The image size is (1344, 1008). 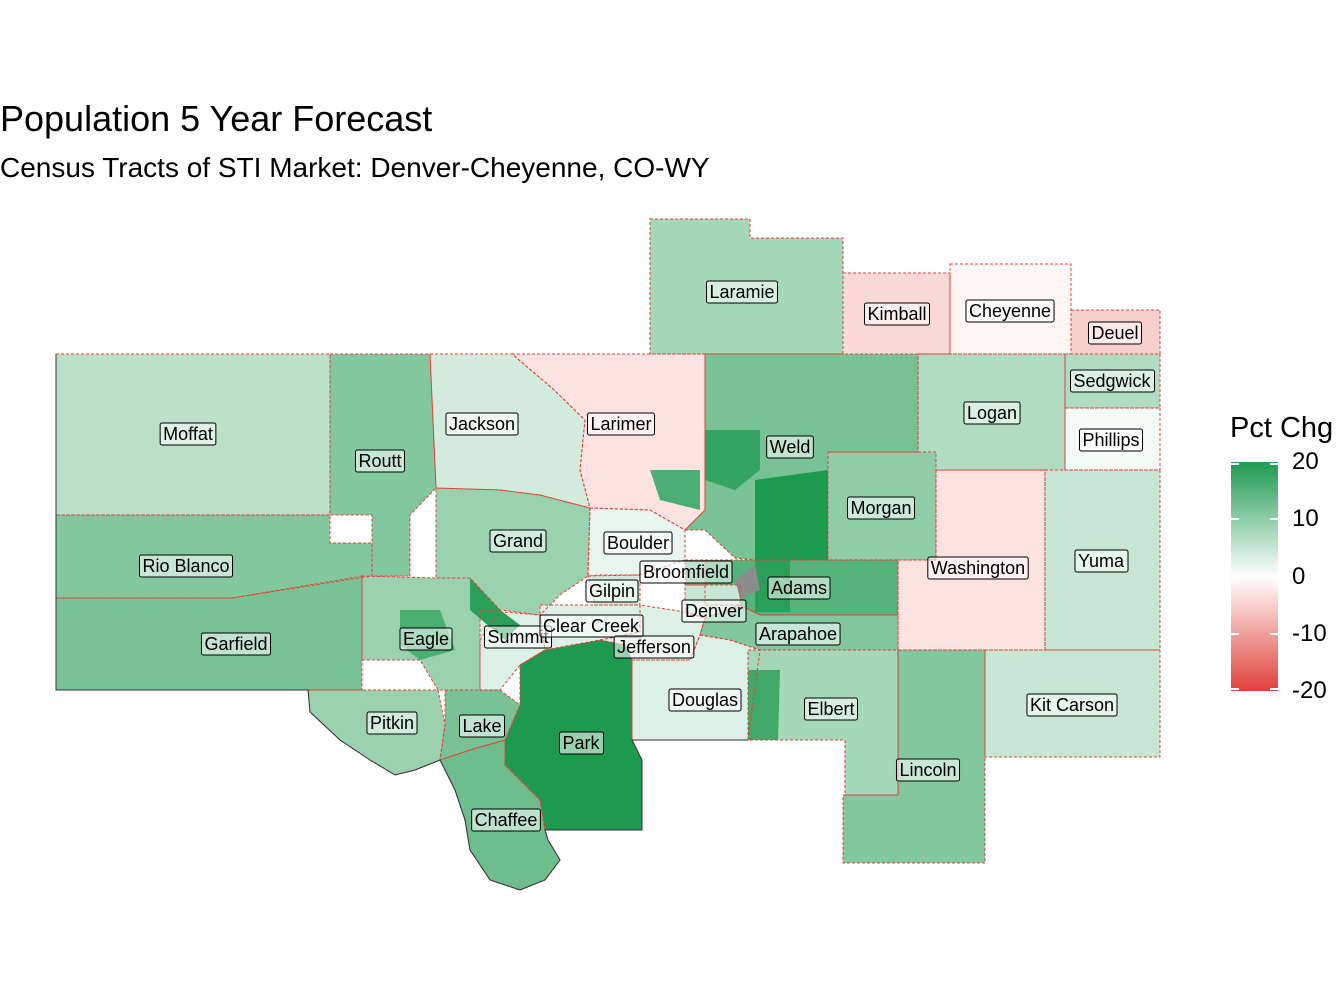 I want to click on county-label-text: Kit Carson, so click(x=1072, y=705).